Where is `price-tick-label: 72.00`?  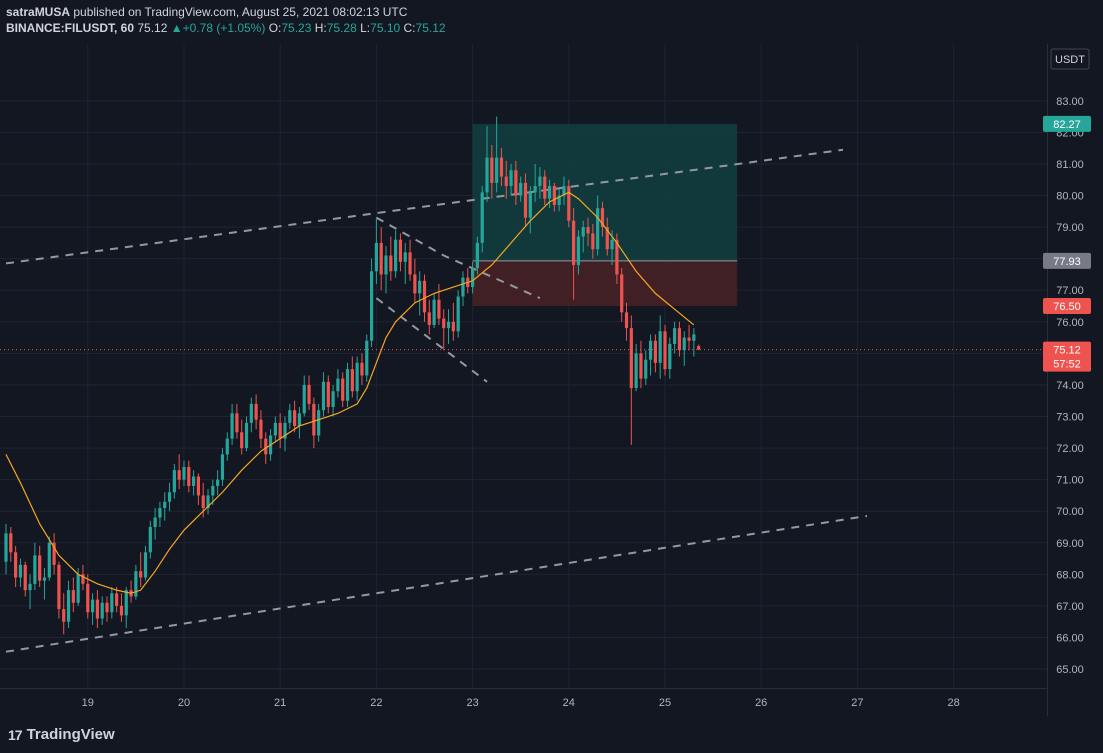
price-tick-label: 72.00 is located at coordinates (1070, 449).